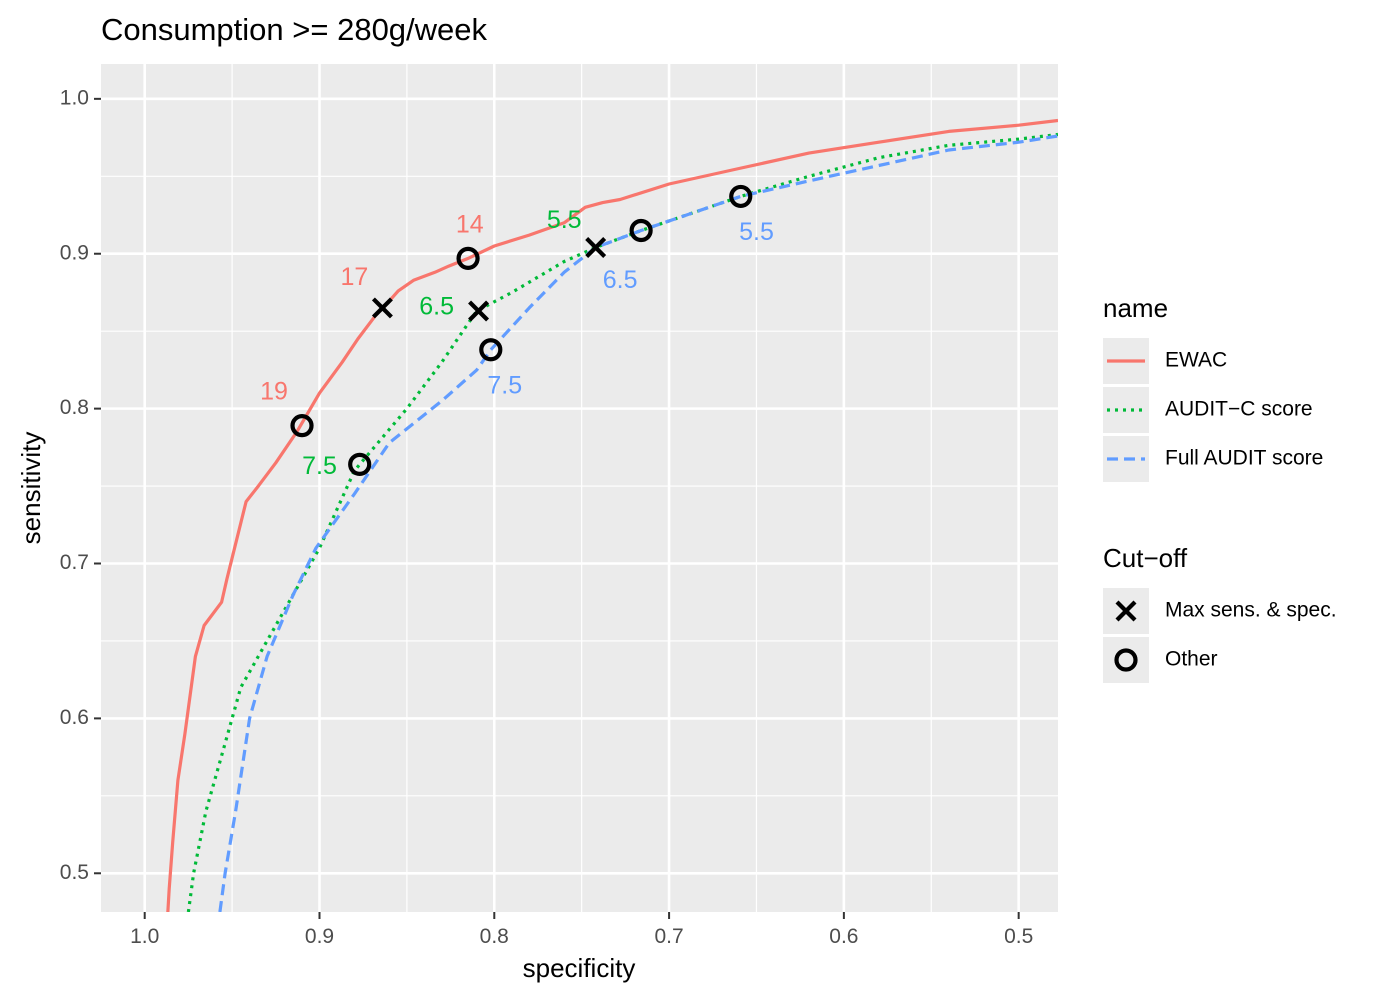  What do you see at coordinates (74, 252) in the screenshot?
I see `y-tick-label: 0.9` at bounding box center [74, 252].